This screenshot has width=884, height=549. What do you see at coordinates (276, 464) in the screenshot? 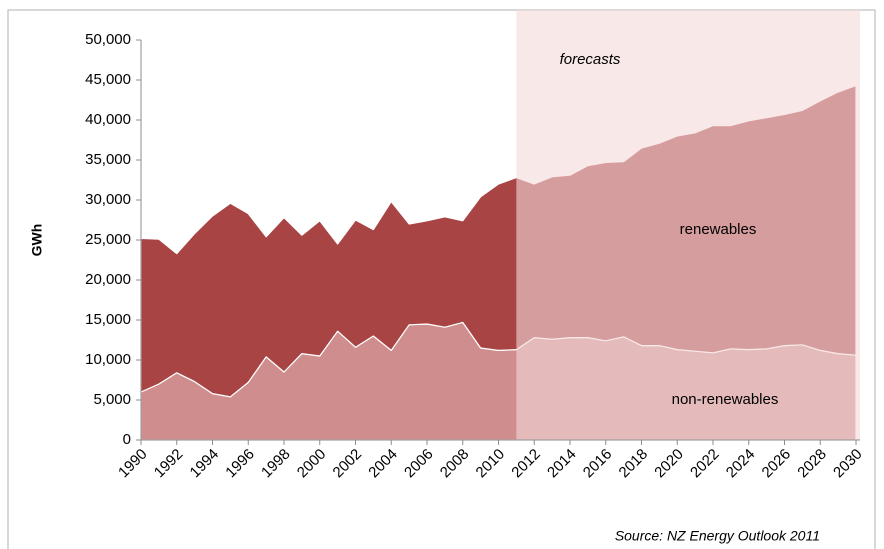
I see `x-tick-label: 1998` at bounding box center [276, 464].